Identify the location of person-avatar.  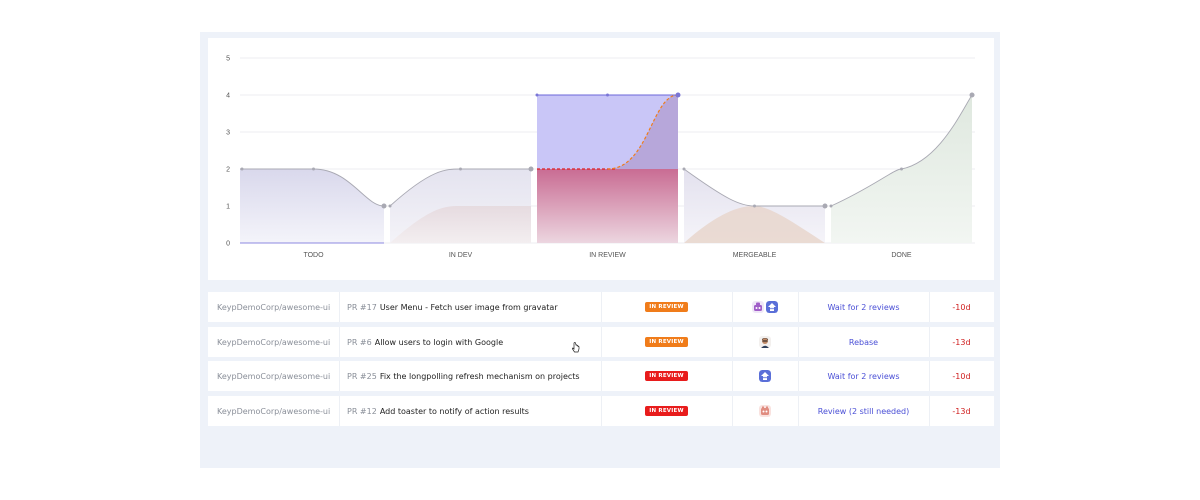
(765, 342).